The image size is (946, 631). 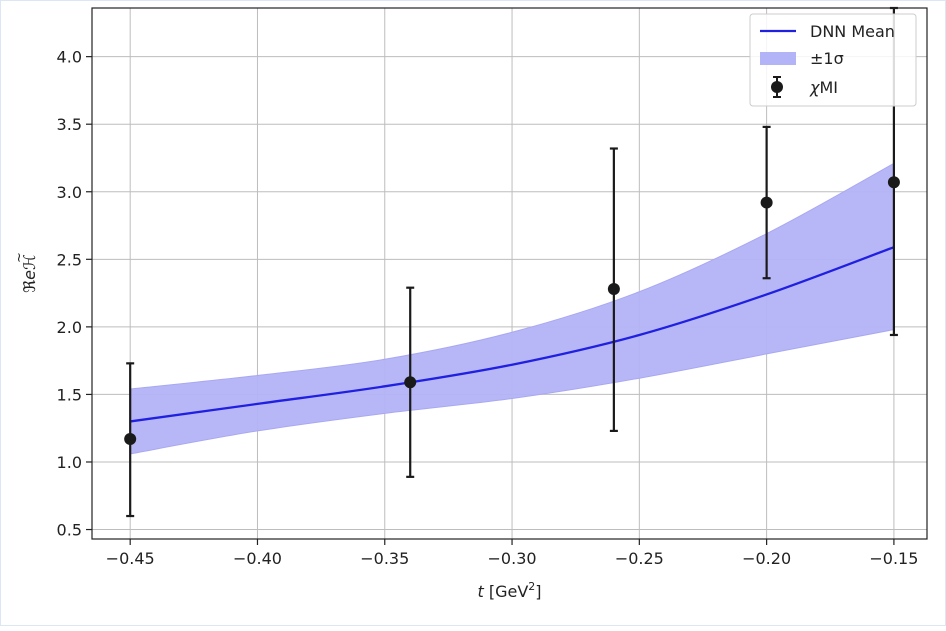 I want to click on y-tick-label: 1.0, so click(x=69, y=462).